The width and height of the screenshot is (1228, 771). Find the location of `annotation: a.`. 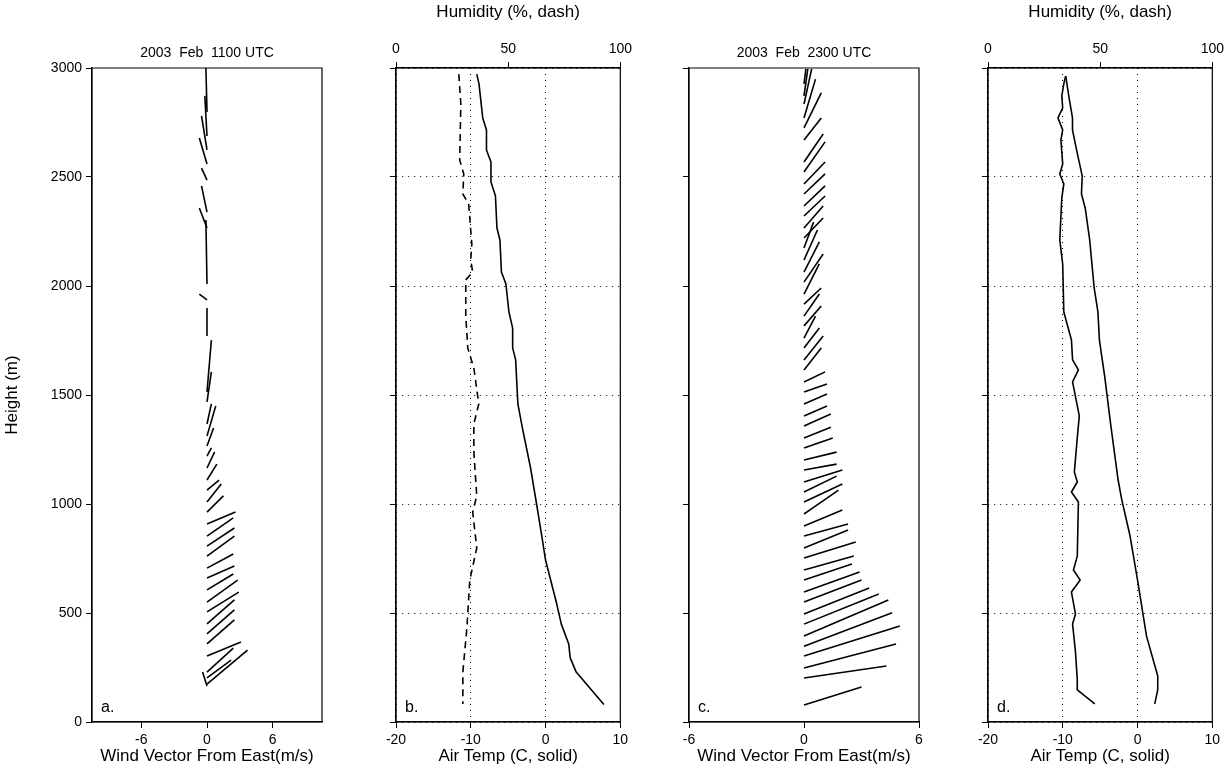

annotation: a. is located at coordinates (108, 707).